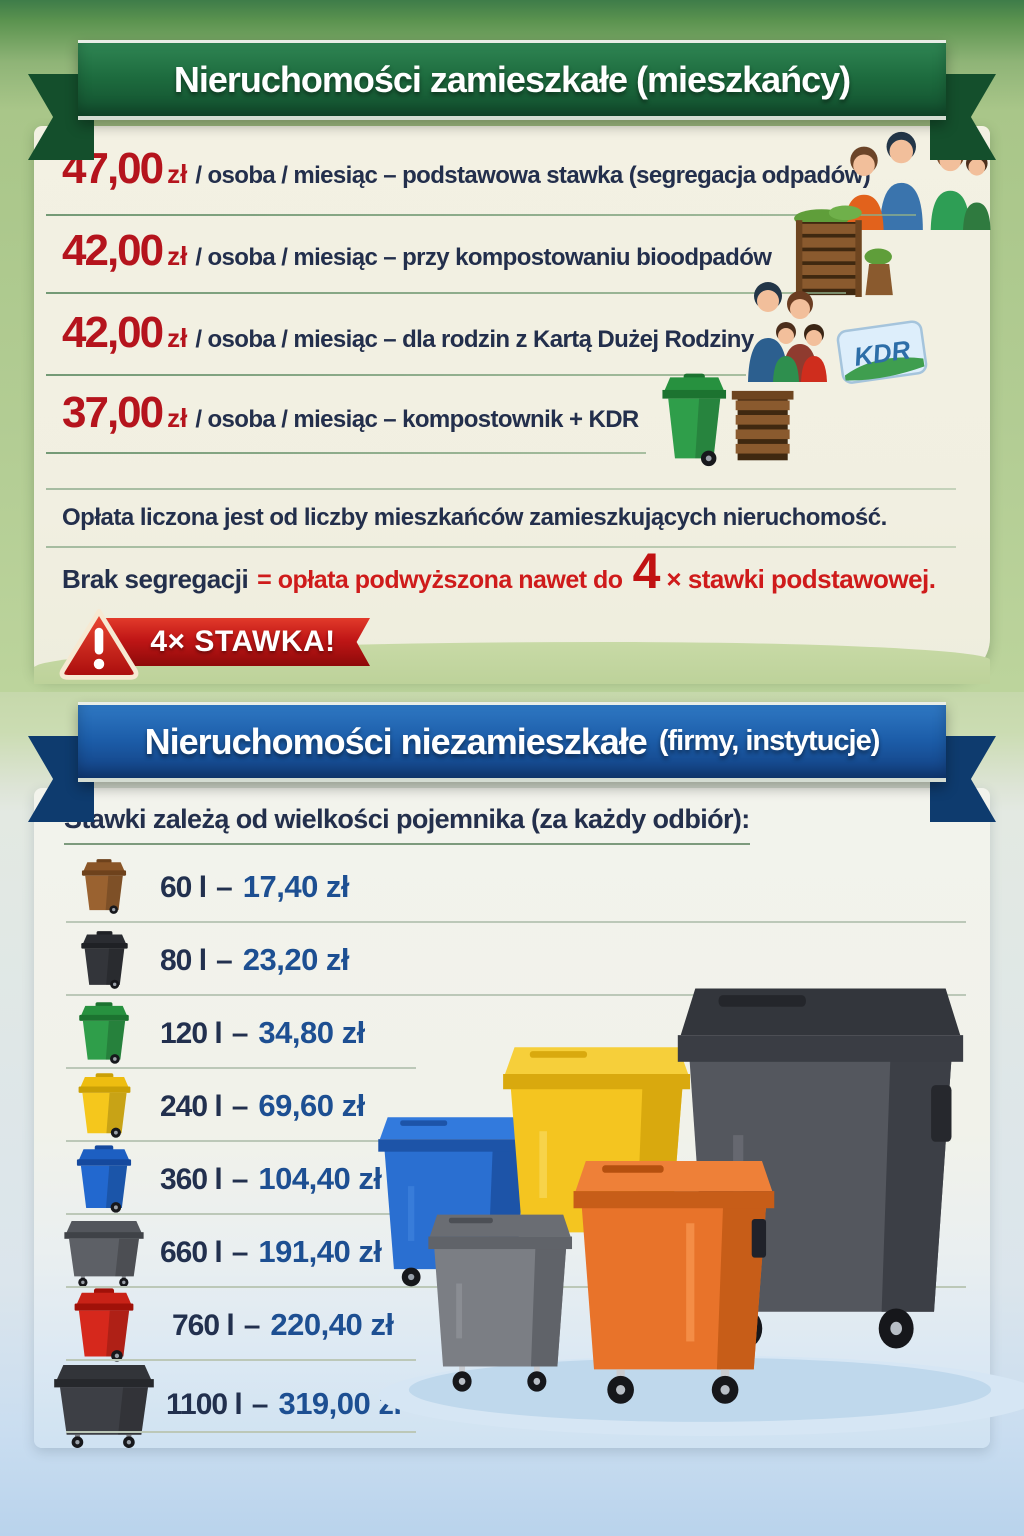 Image resolution: width=1024 pixels, height=1536 pixels. Describe the element at coordinates (320, 1251) in the screenshot. I see `container-price: 191,40 zł` at that location.